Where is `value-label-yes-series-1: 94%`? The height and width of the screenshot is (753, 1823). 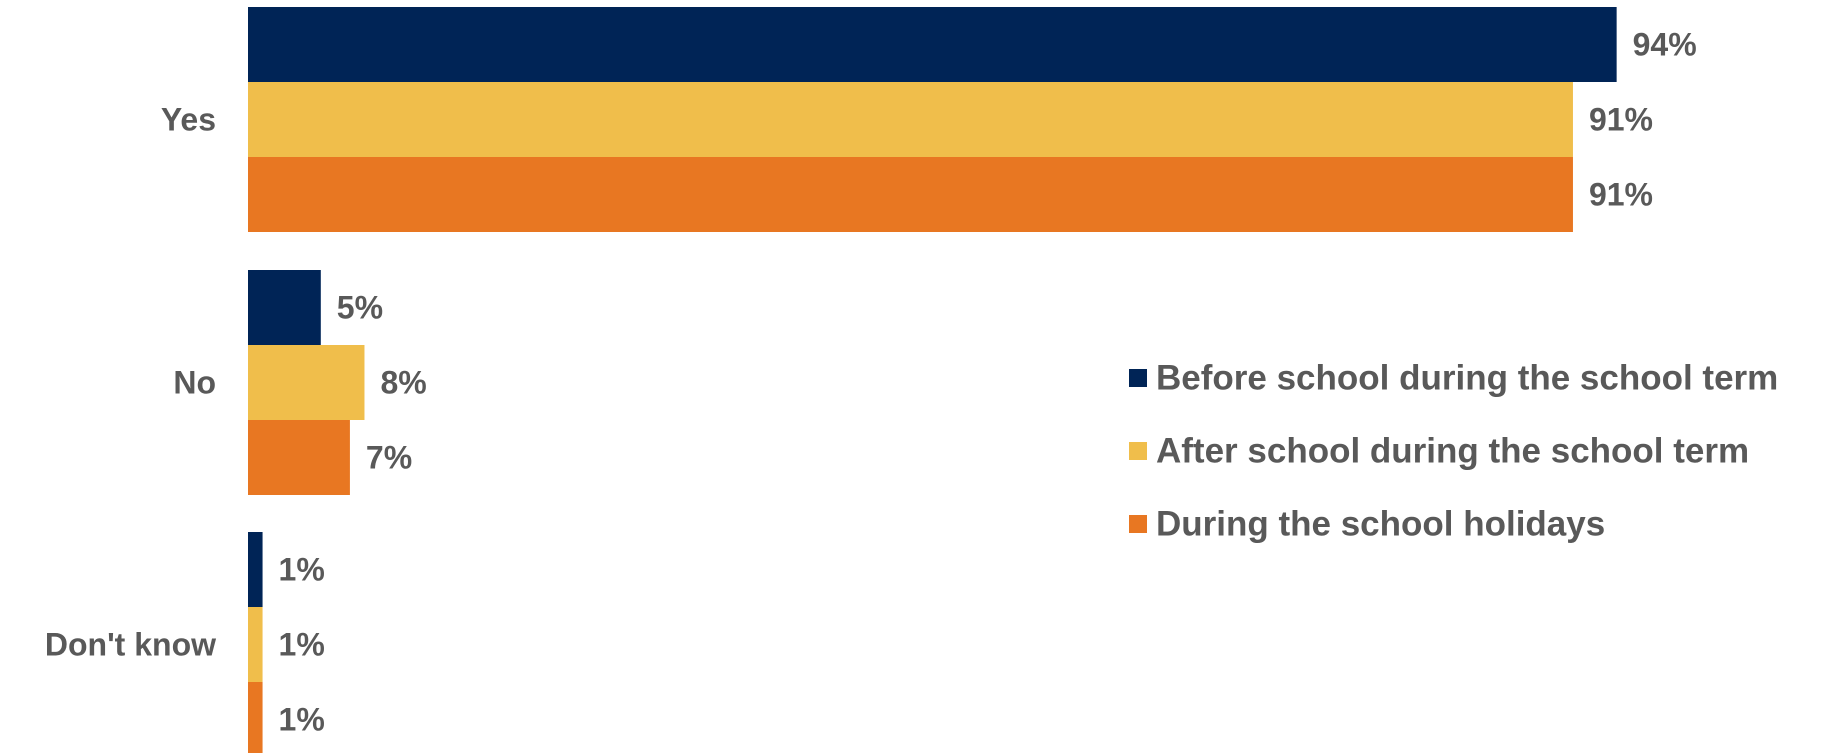 value-label-yes-series-1: 94% is located at coordinates (1665, 45).